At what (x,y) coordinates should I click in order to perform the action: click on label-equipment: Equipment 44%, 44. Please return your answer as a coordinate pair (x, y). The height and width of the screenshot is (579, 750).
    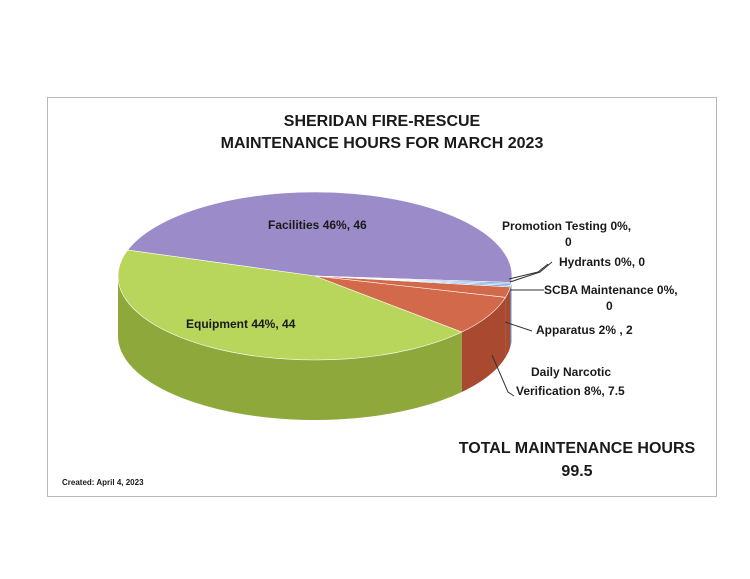
    Looking at the image, I should click on (241, 324).